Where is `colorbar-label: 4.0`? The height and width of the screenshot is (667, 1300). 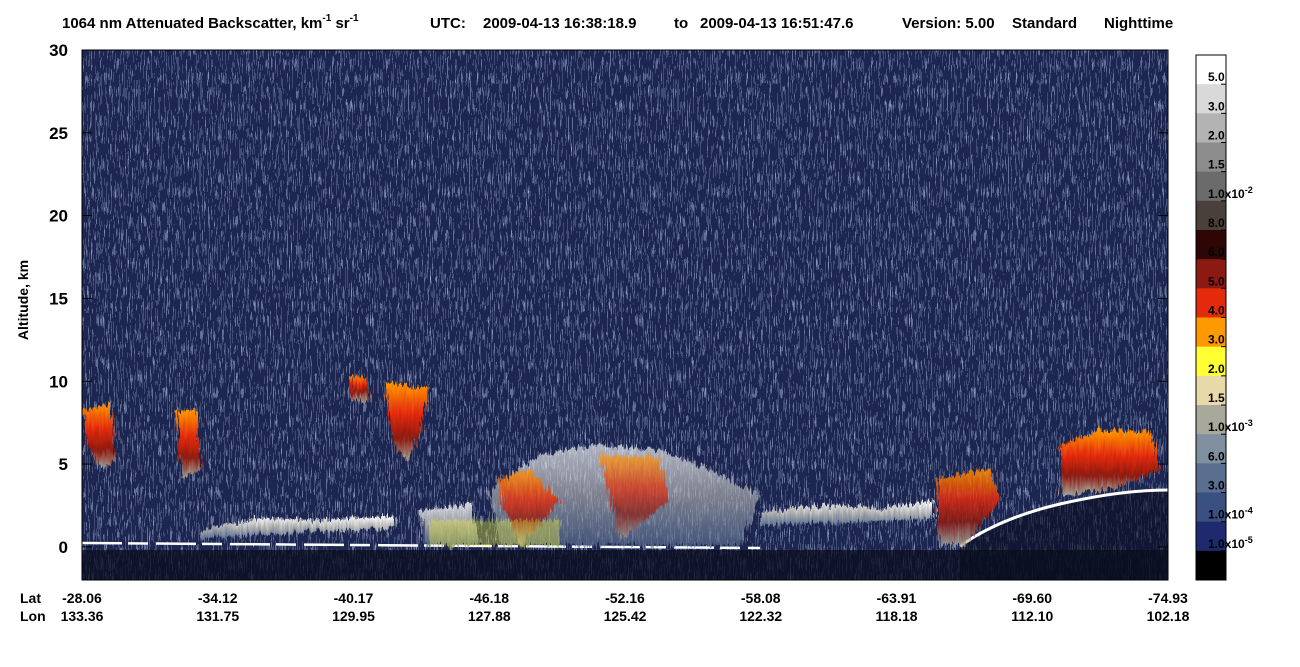 colorbar-label: 4.0 is located at coordinates (1216, 311).